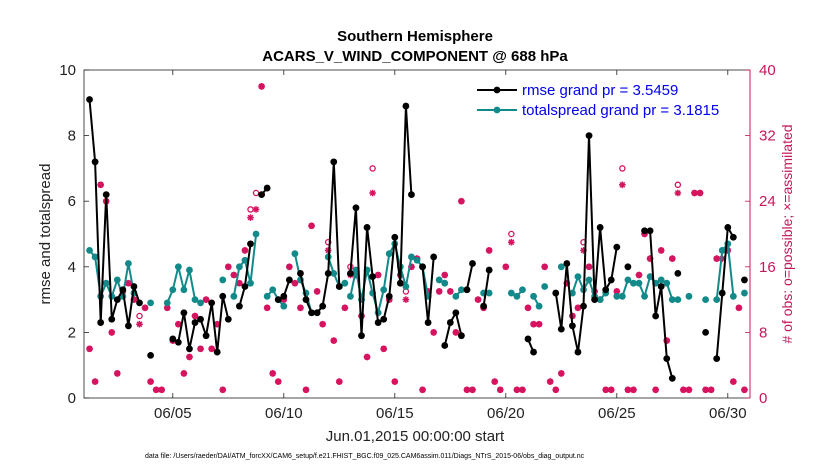 This screenshot has width=830, height=470. What do you see at coordinates (305, 283) in the screenshot?
I see `spread-line-segment` at bounding box center [305, 283].